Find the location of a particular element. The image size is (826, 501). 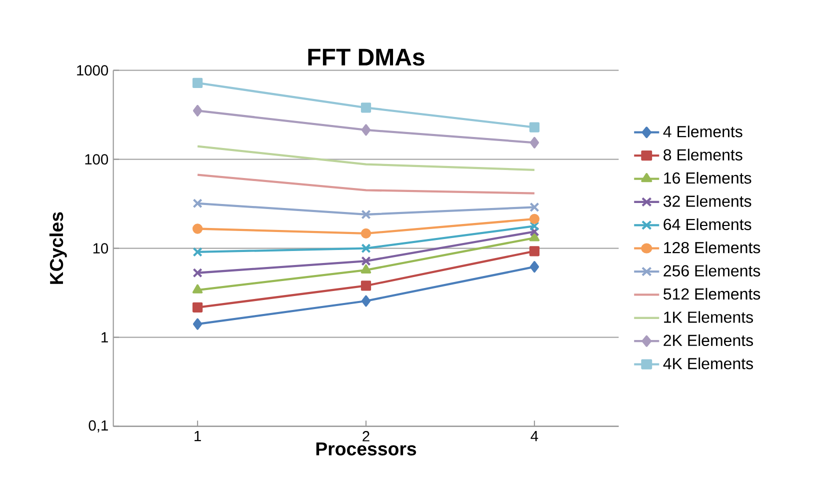

legend-label: 256 Elements is located at coordinates (712, 270).